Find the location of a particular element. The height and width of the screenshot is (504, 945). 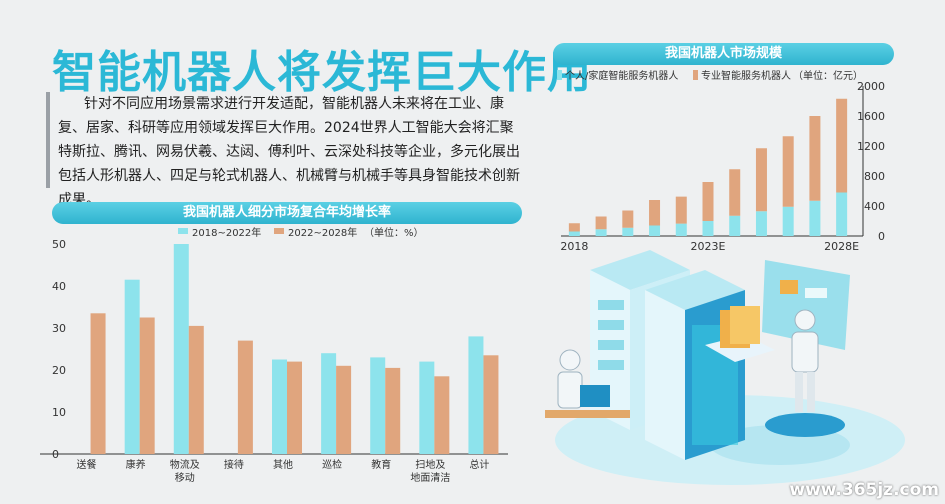

market-size-chart-title: 我国机器人市场规模 is located at coordinates (723, 54).